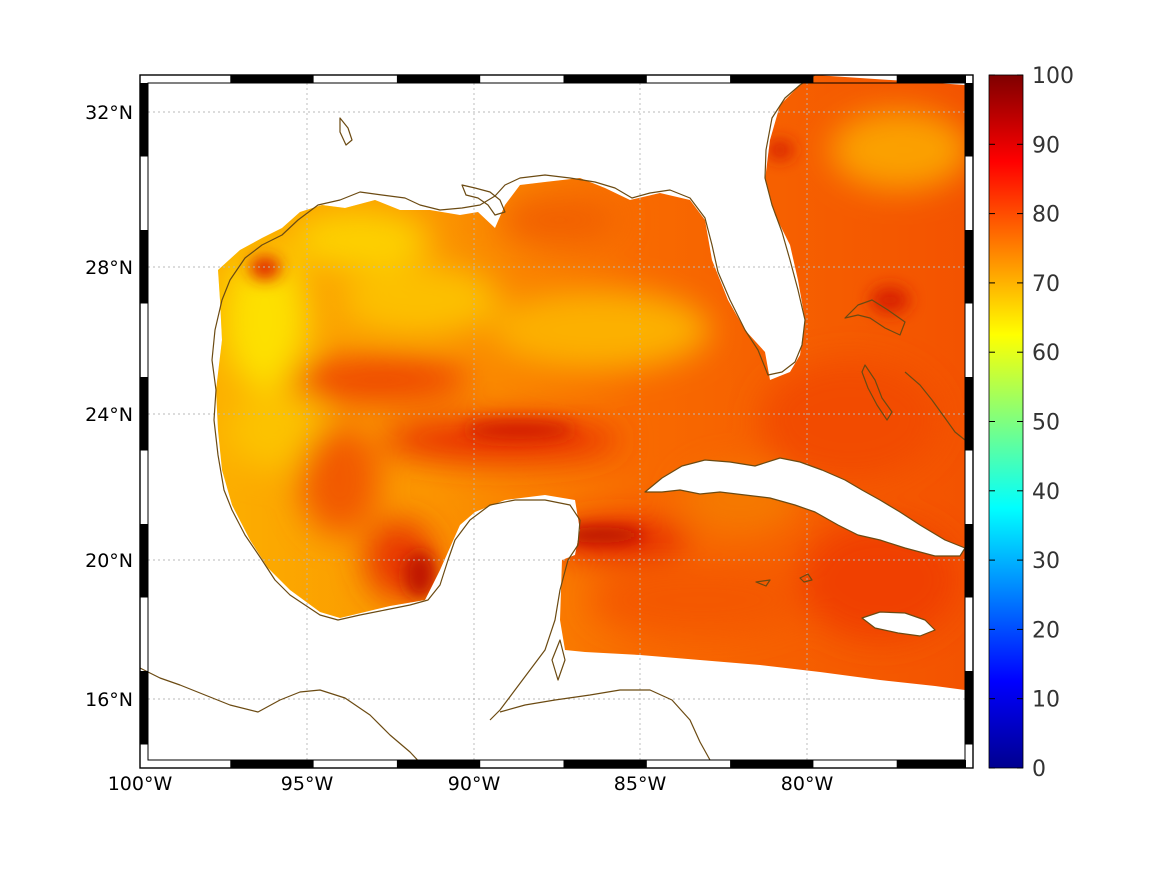 This screenshot has width=1167, height=875. Describe the element at coordinates (346, 131) in the screenshot. I see `small-islands-west` at that location.